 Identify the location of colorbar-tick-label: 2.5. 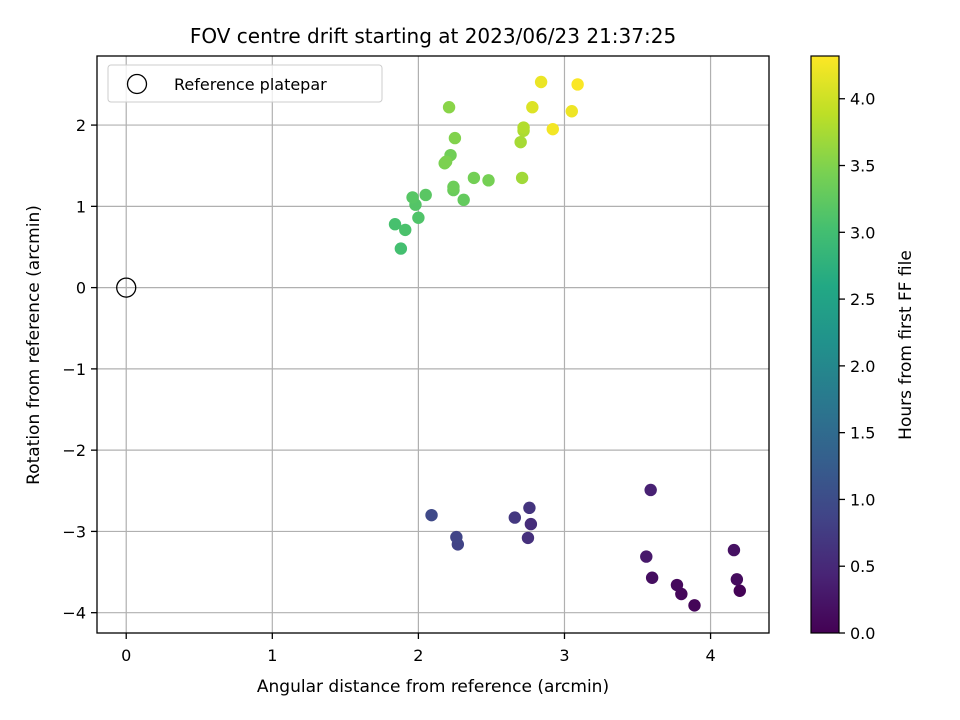
(862, 299).